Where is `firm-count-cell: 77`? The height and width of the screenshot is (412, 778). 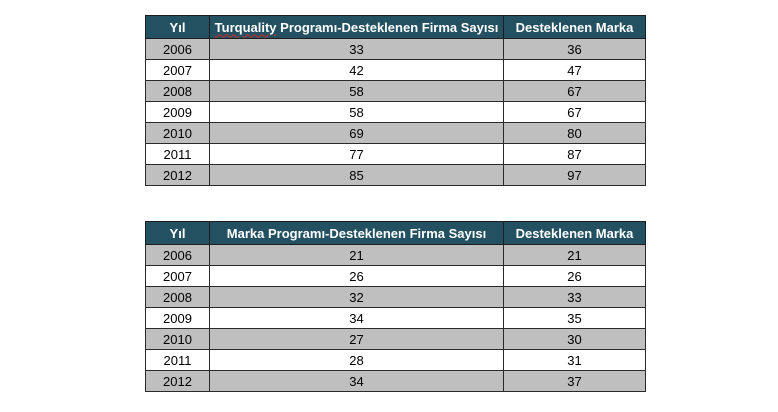 firm-count-cell: 77 is located at coordinates (356, 154).